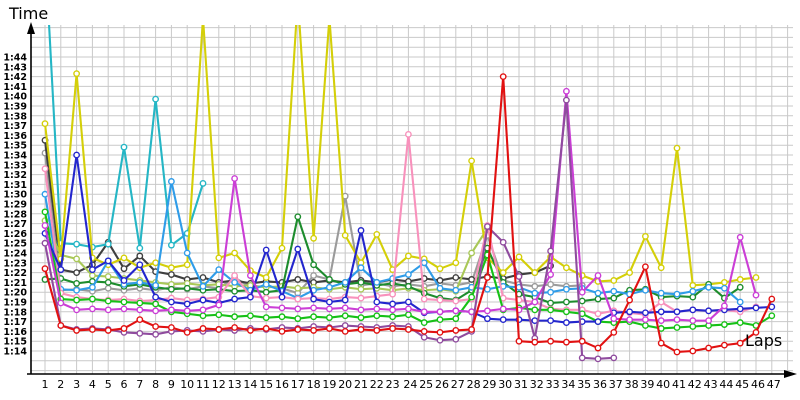 The width and height of the screenshot is (800, 400). What do you see at coordinates (15, 303) in the screenshot?
I see `y-tick-label: 1:19` at bounding box center [15, 303].